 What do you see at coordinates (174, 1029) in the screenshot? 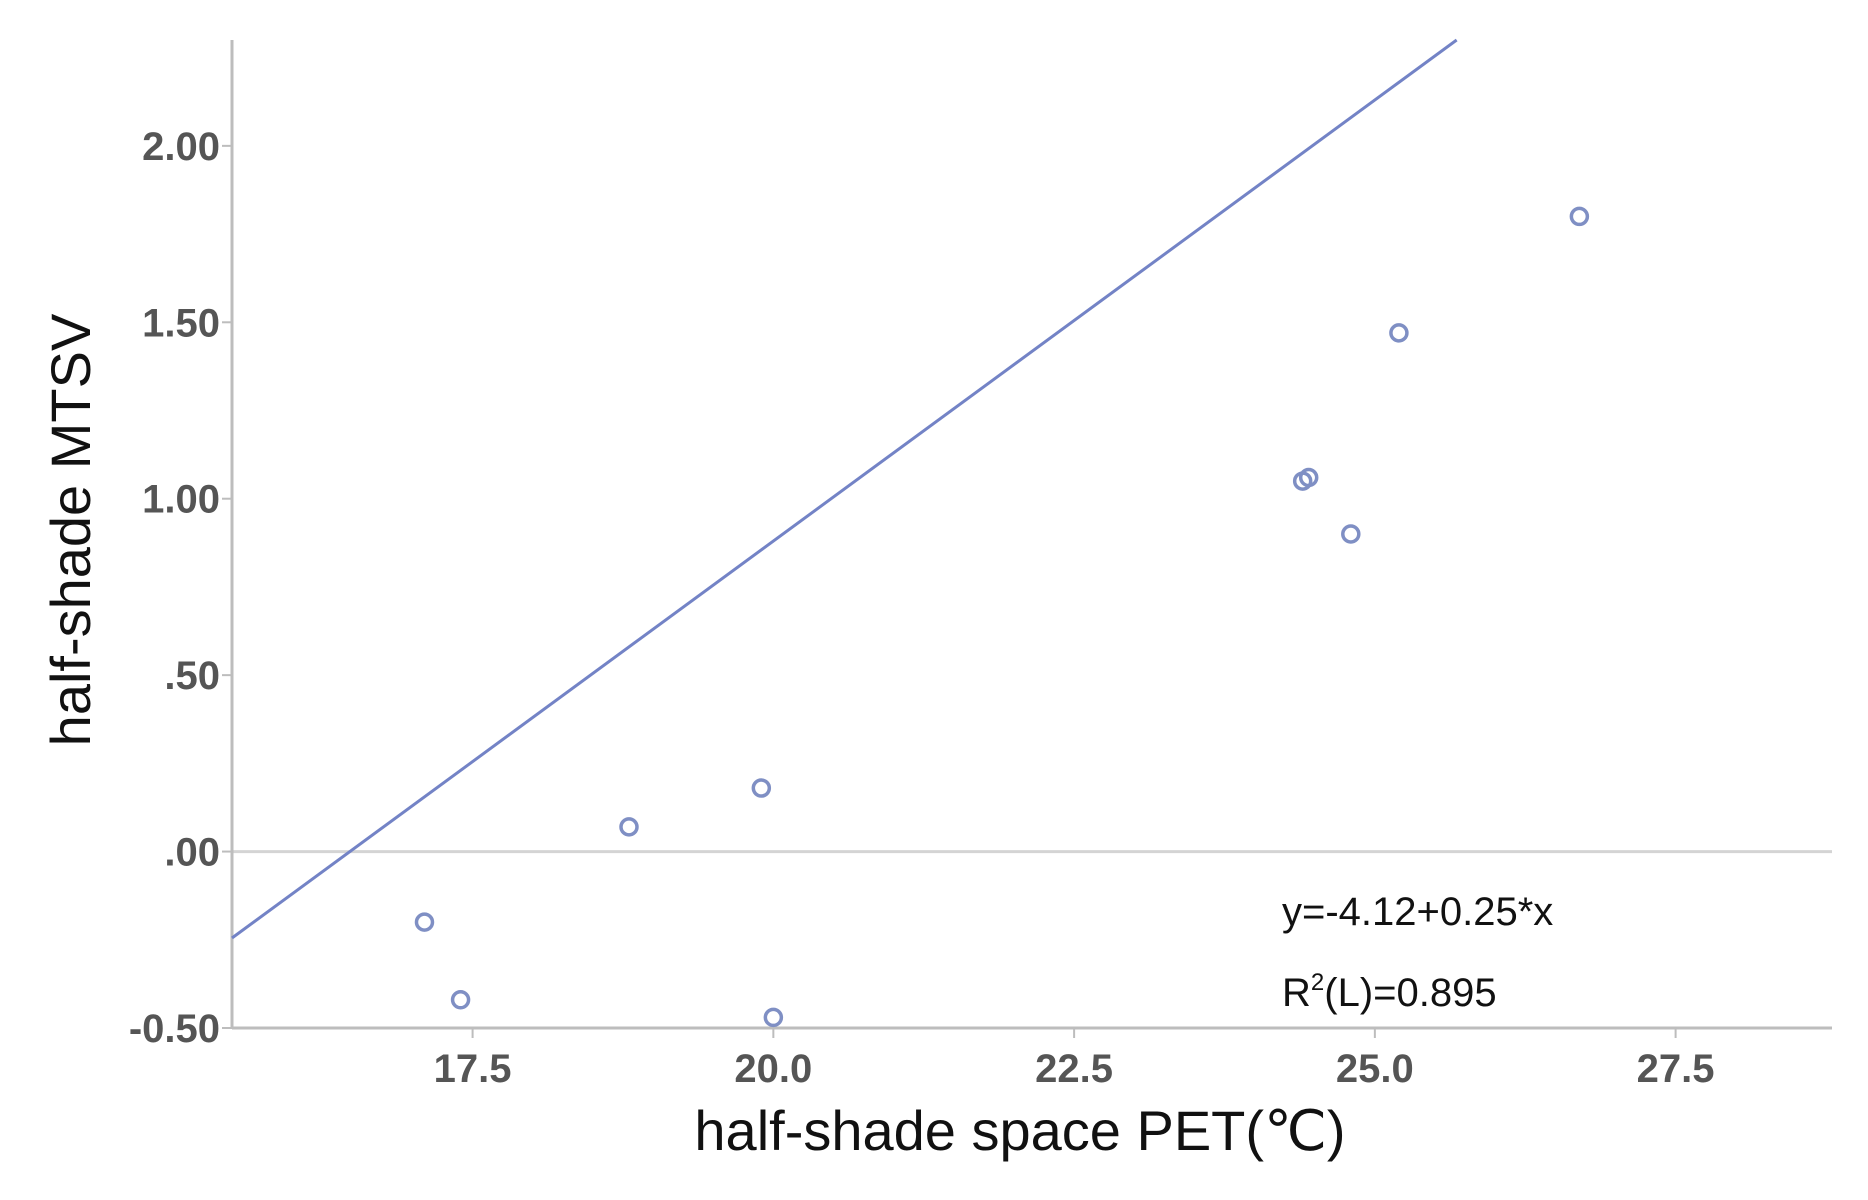
I see `y-tick-label: -0.50` at bounding box center [174, 1029].